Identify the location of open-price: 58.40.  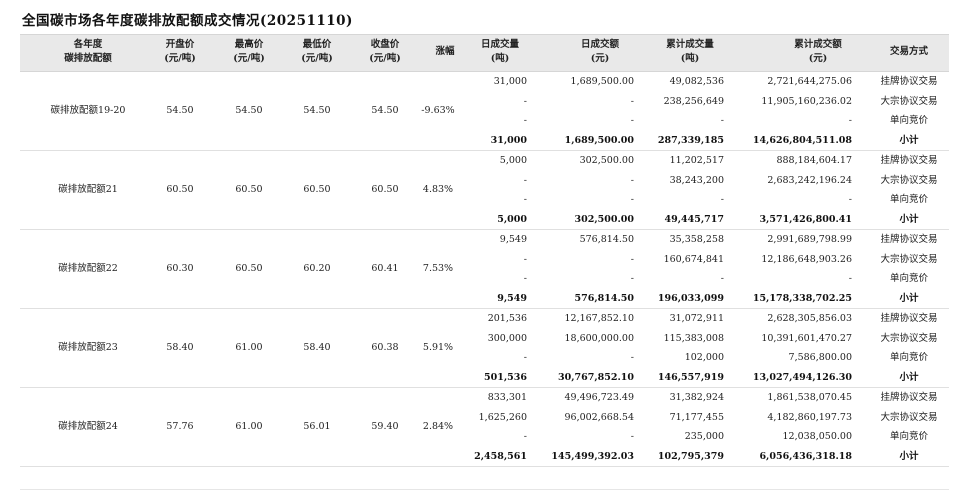
(180, 347).